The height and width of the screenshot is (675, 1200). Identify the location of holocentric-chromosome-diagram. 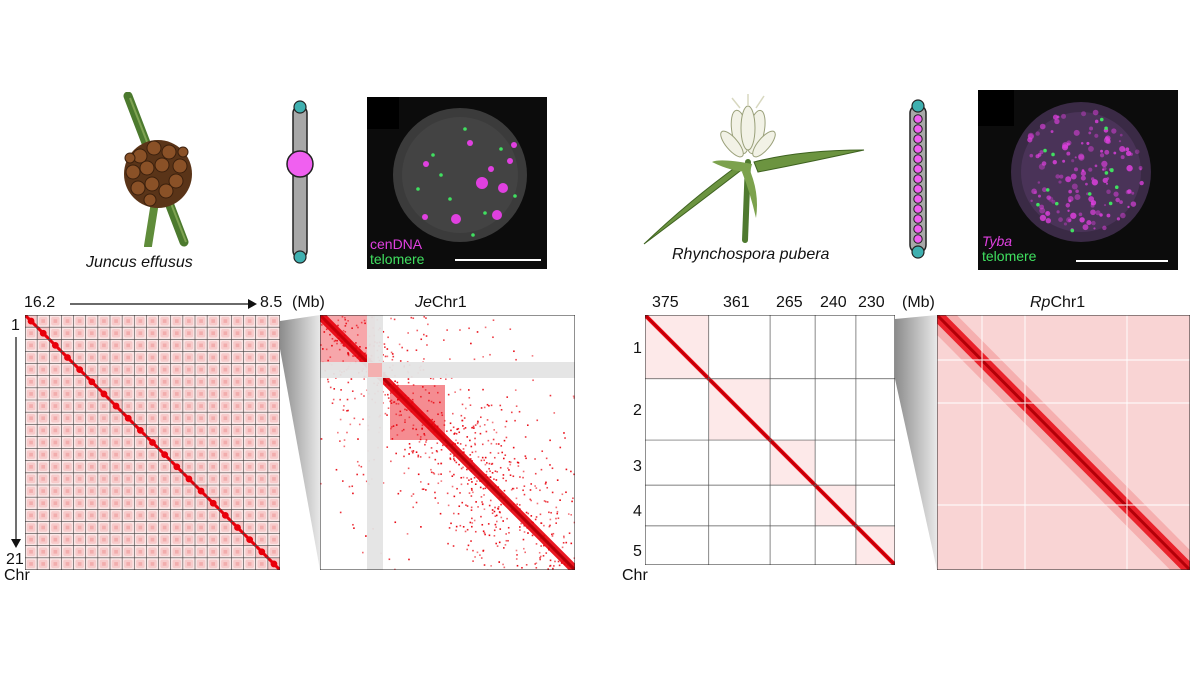
(918, 179).